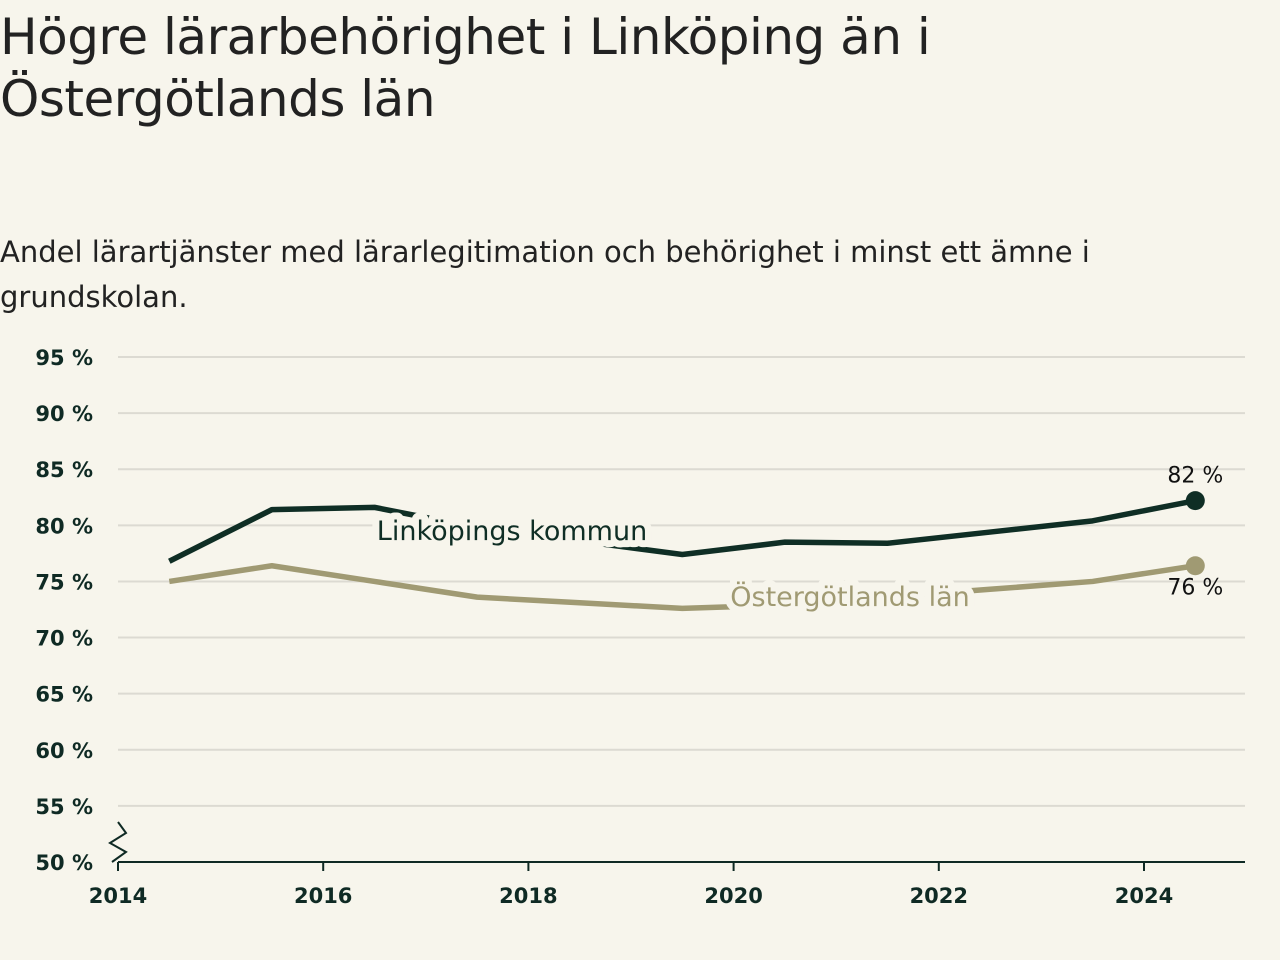 This screenshot has height=960, width=1280. Describe the element at coordinates (64, 807) in the screenshot. I see `y-tick-label: 55 %` at that location.